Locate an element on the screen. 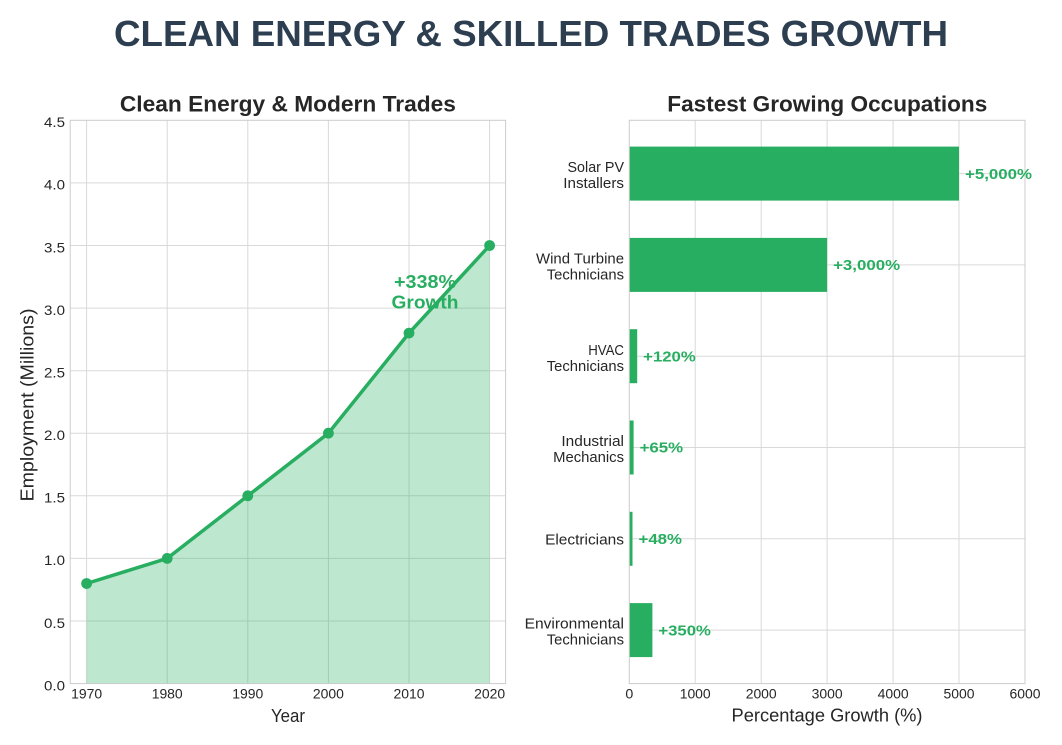 Image resolution: width=1062 pixels, height=745 pixels. svg-text: 5000 is located at coordinates (959, 695).